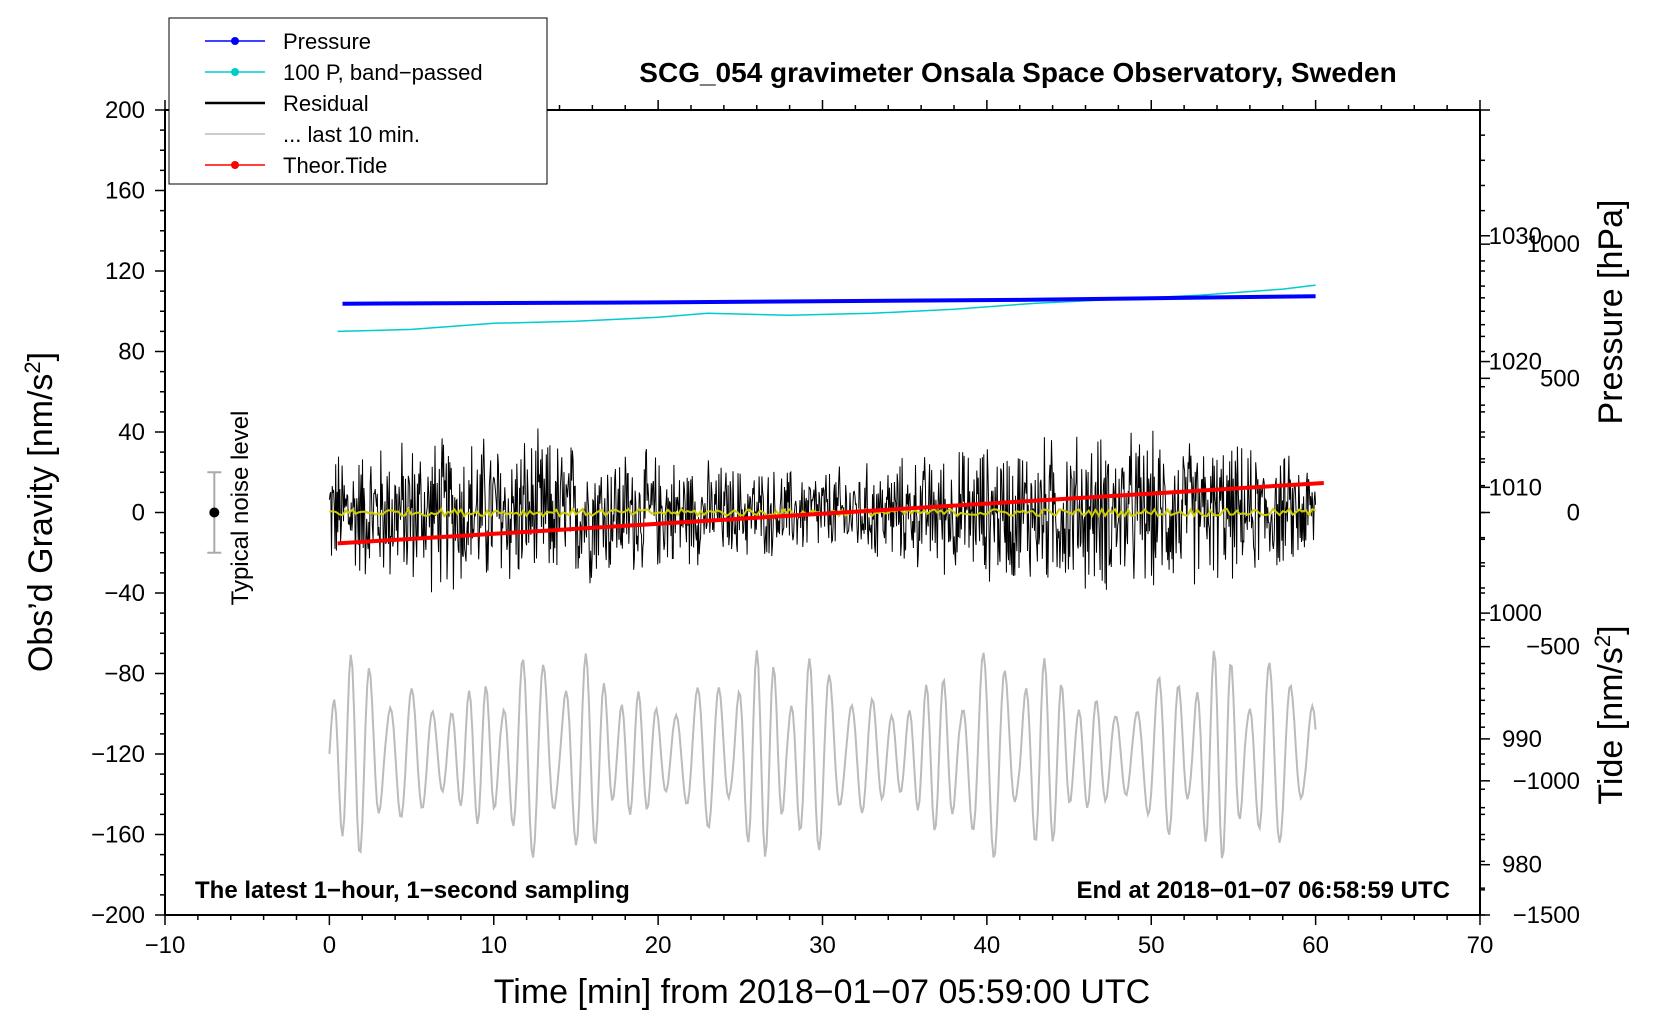  Describe the element at coordinates (335, 165) in the screenshot. I see `legend-label: Theor.Tide` at that location.